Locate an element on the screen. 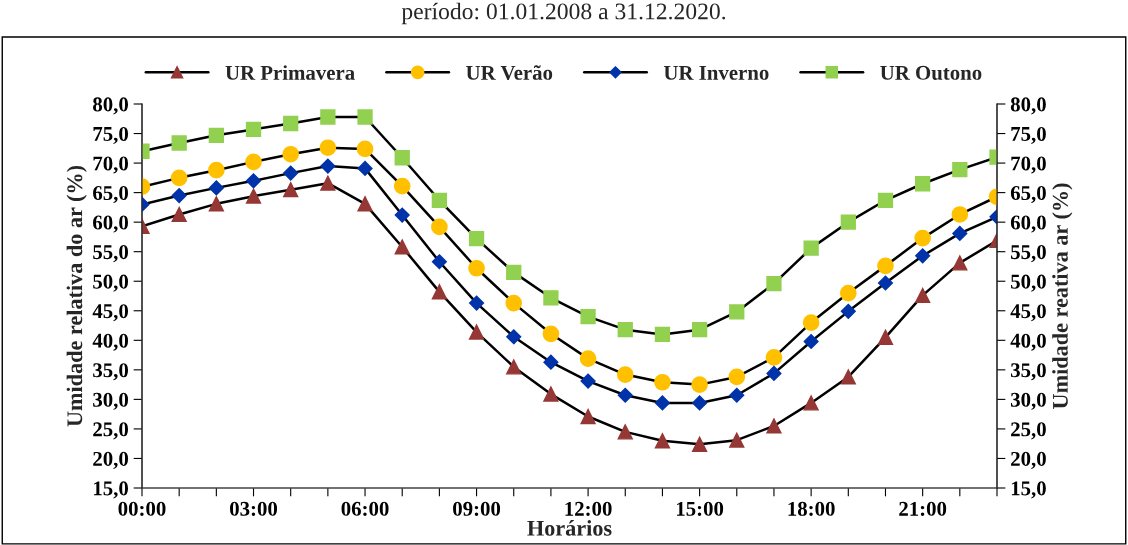 The image size is (1128, 545). y-tick-label: 35,0 is located at coordinates (111, 372).